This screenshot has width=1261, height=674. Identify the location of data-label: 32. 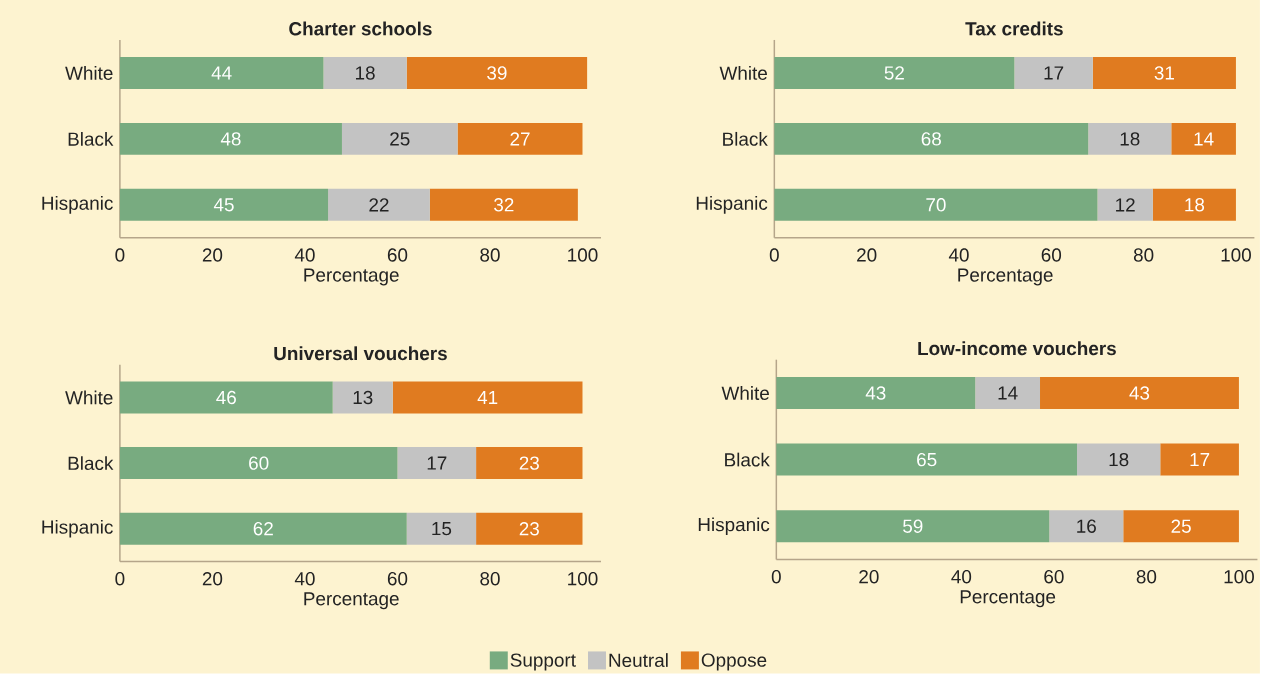
(504, 205).